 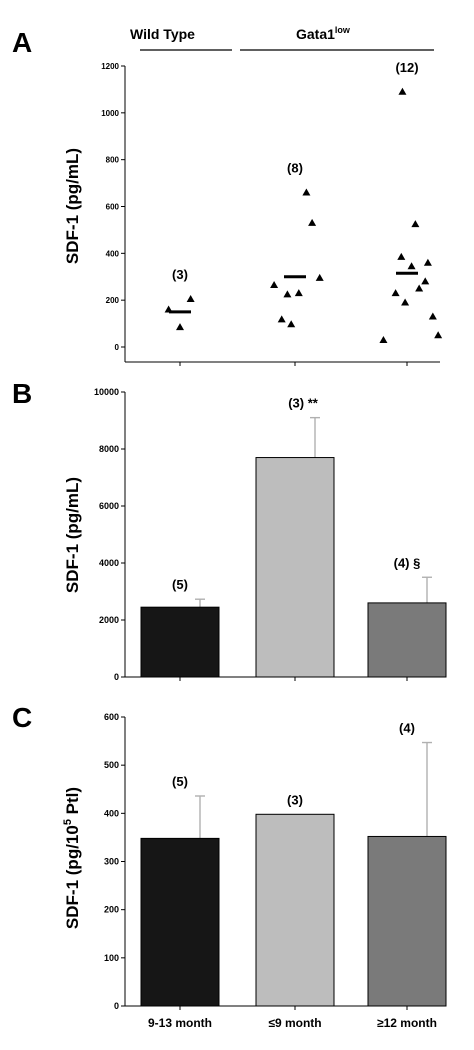 I want to click on y-tick-label: 300, so click(x=111, y=862).